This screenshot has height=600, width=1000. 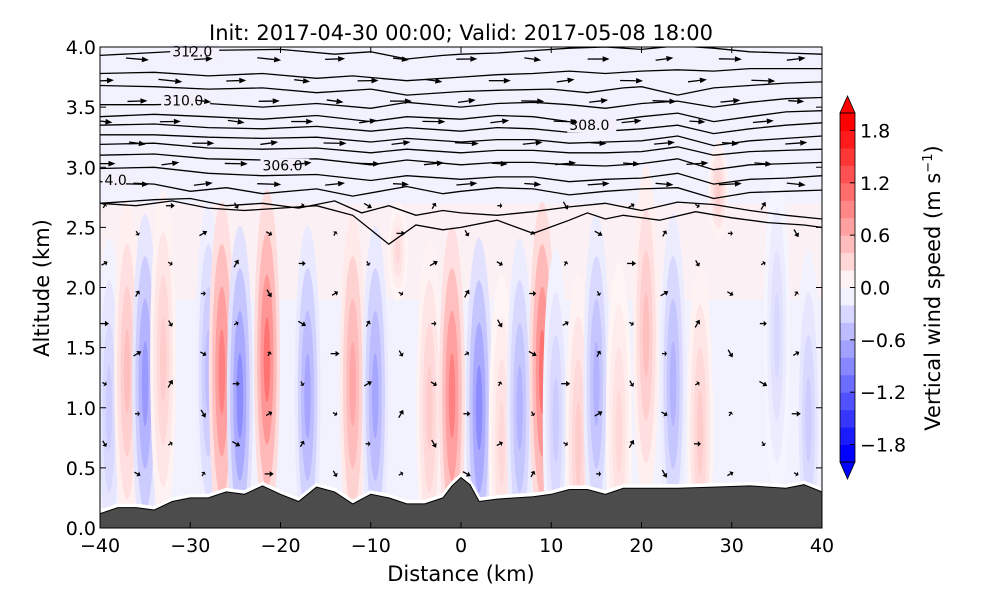 I want to click on colorbar-tick-label: 0.6, so click(x=875, y=236).